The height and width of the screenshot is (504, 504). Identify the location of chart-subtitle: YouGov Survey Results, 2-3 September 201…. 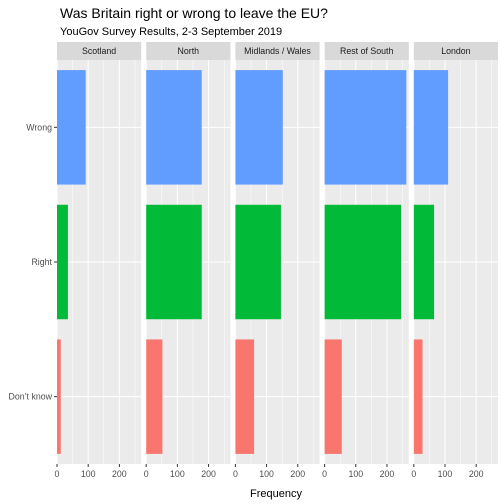
(171, 32).